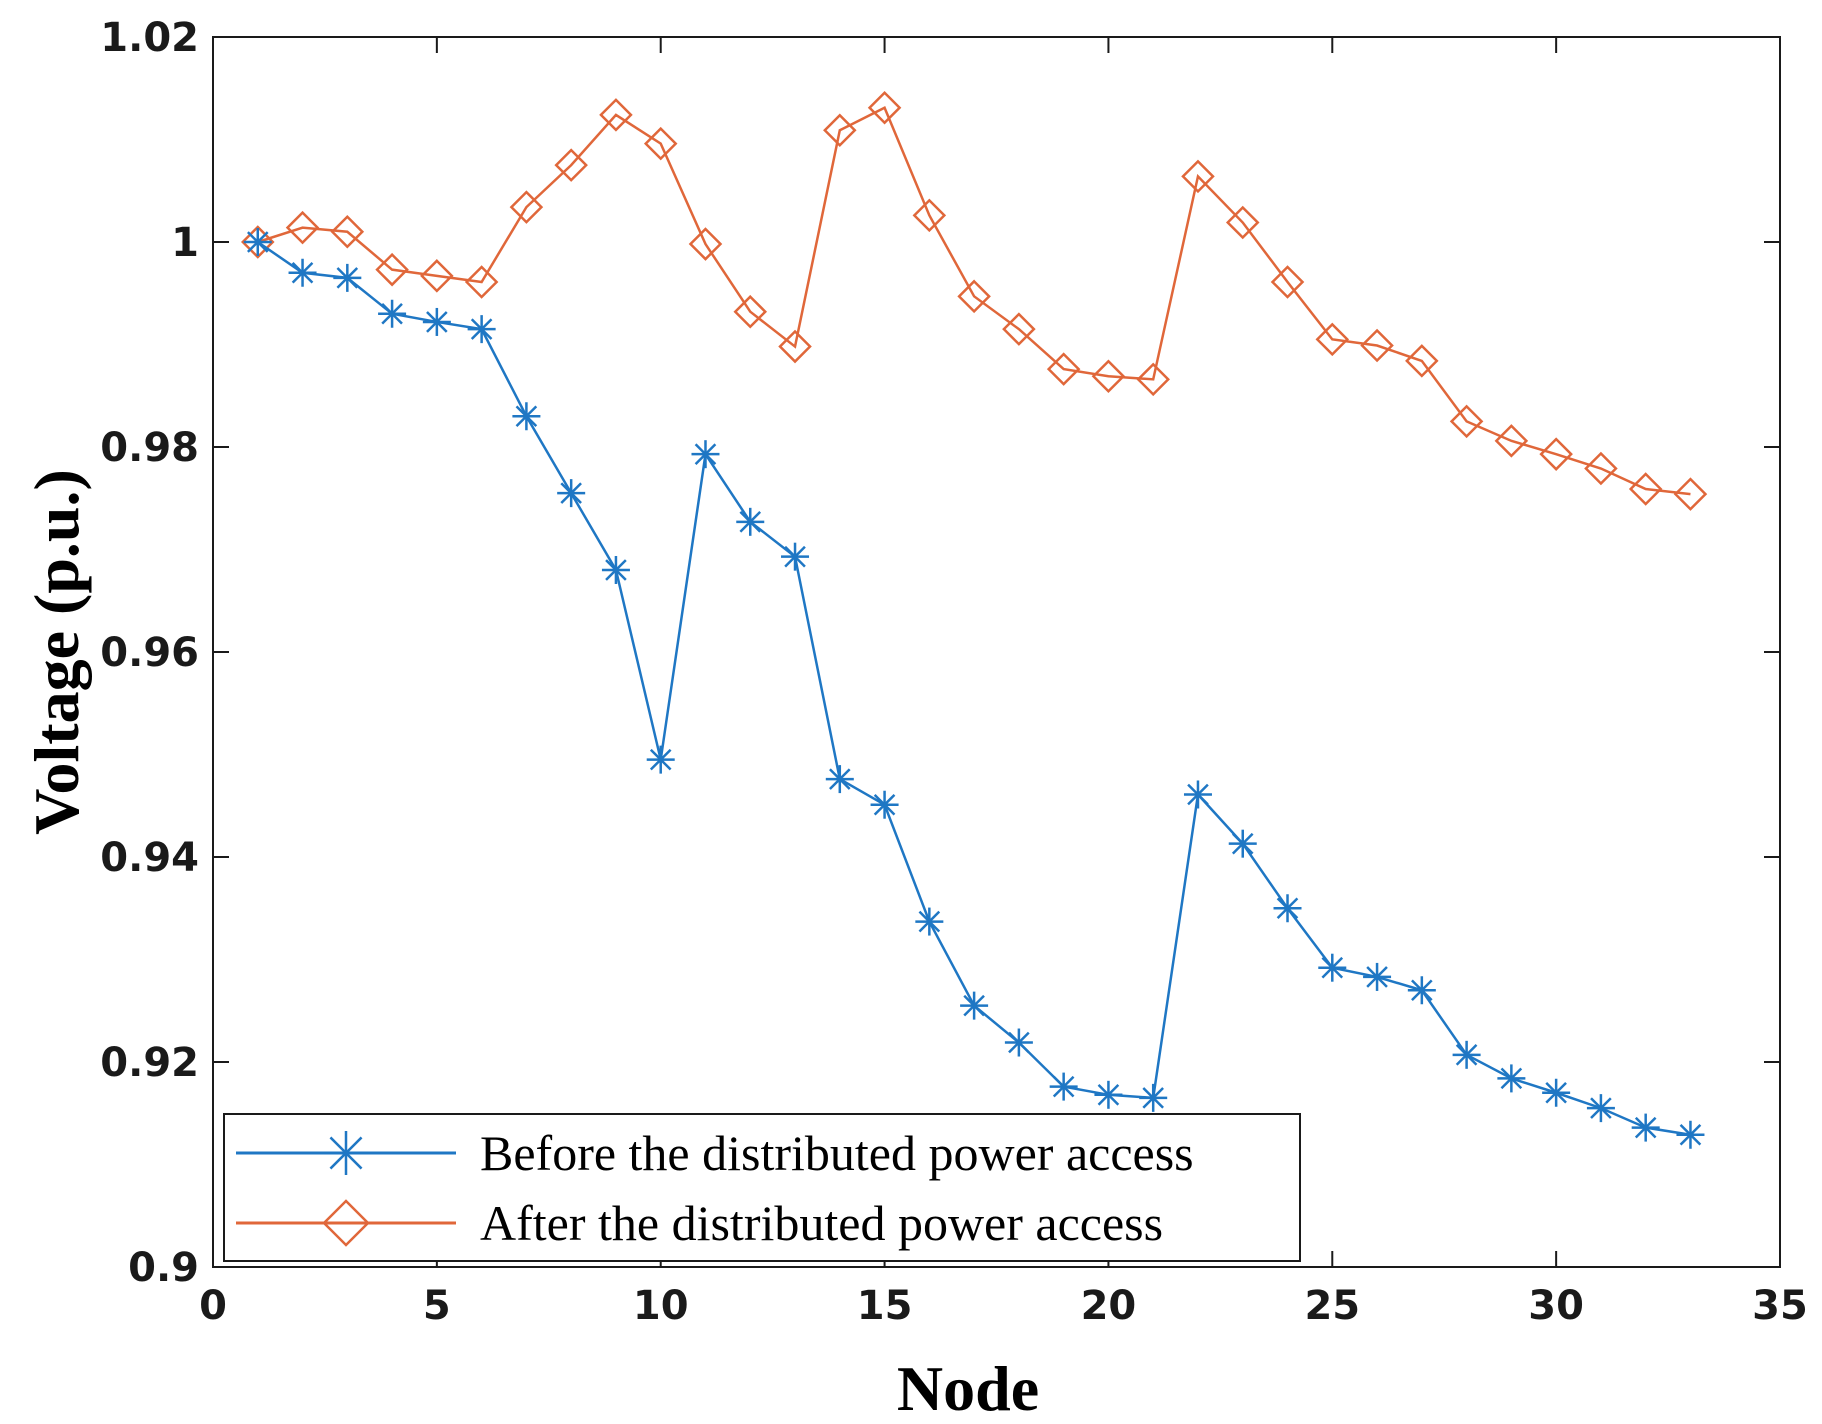 The height and width of the screenshot is (1424, 1822). I want to click on x-tick-label: 35, so click(1780, 1306).